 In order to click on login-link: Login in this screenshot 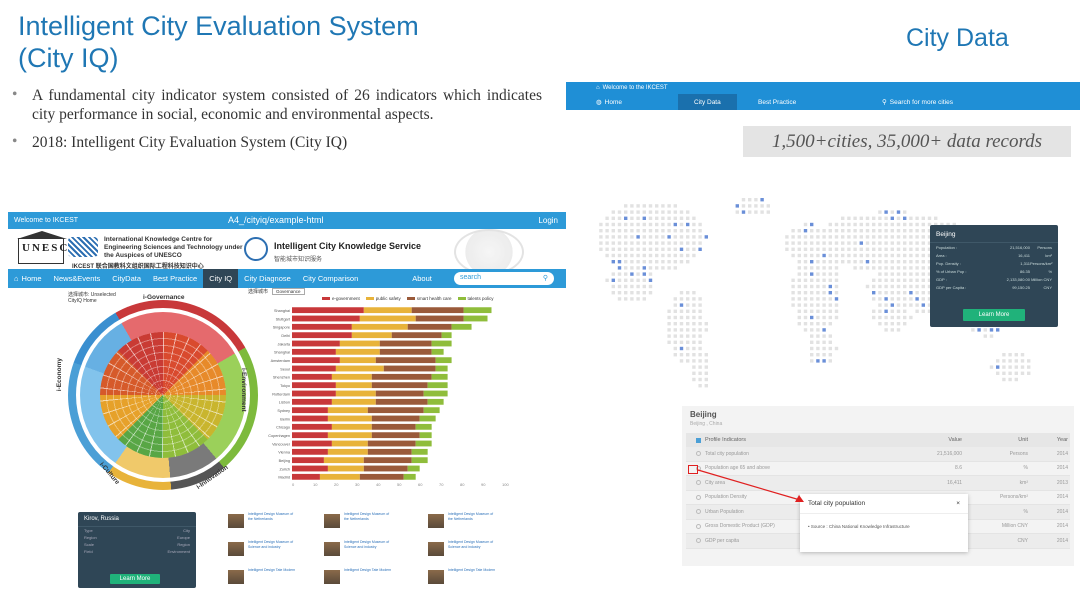, I will do `click(548, 220)`.